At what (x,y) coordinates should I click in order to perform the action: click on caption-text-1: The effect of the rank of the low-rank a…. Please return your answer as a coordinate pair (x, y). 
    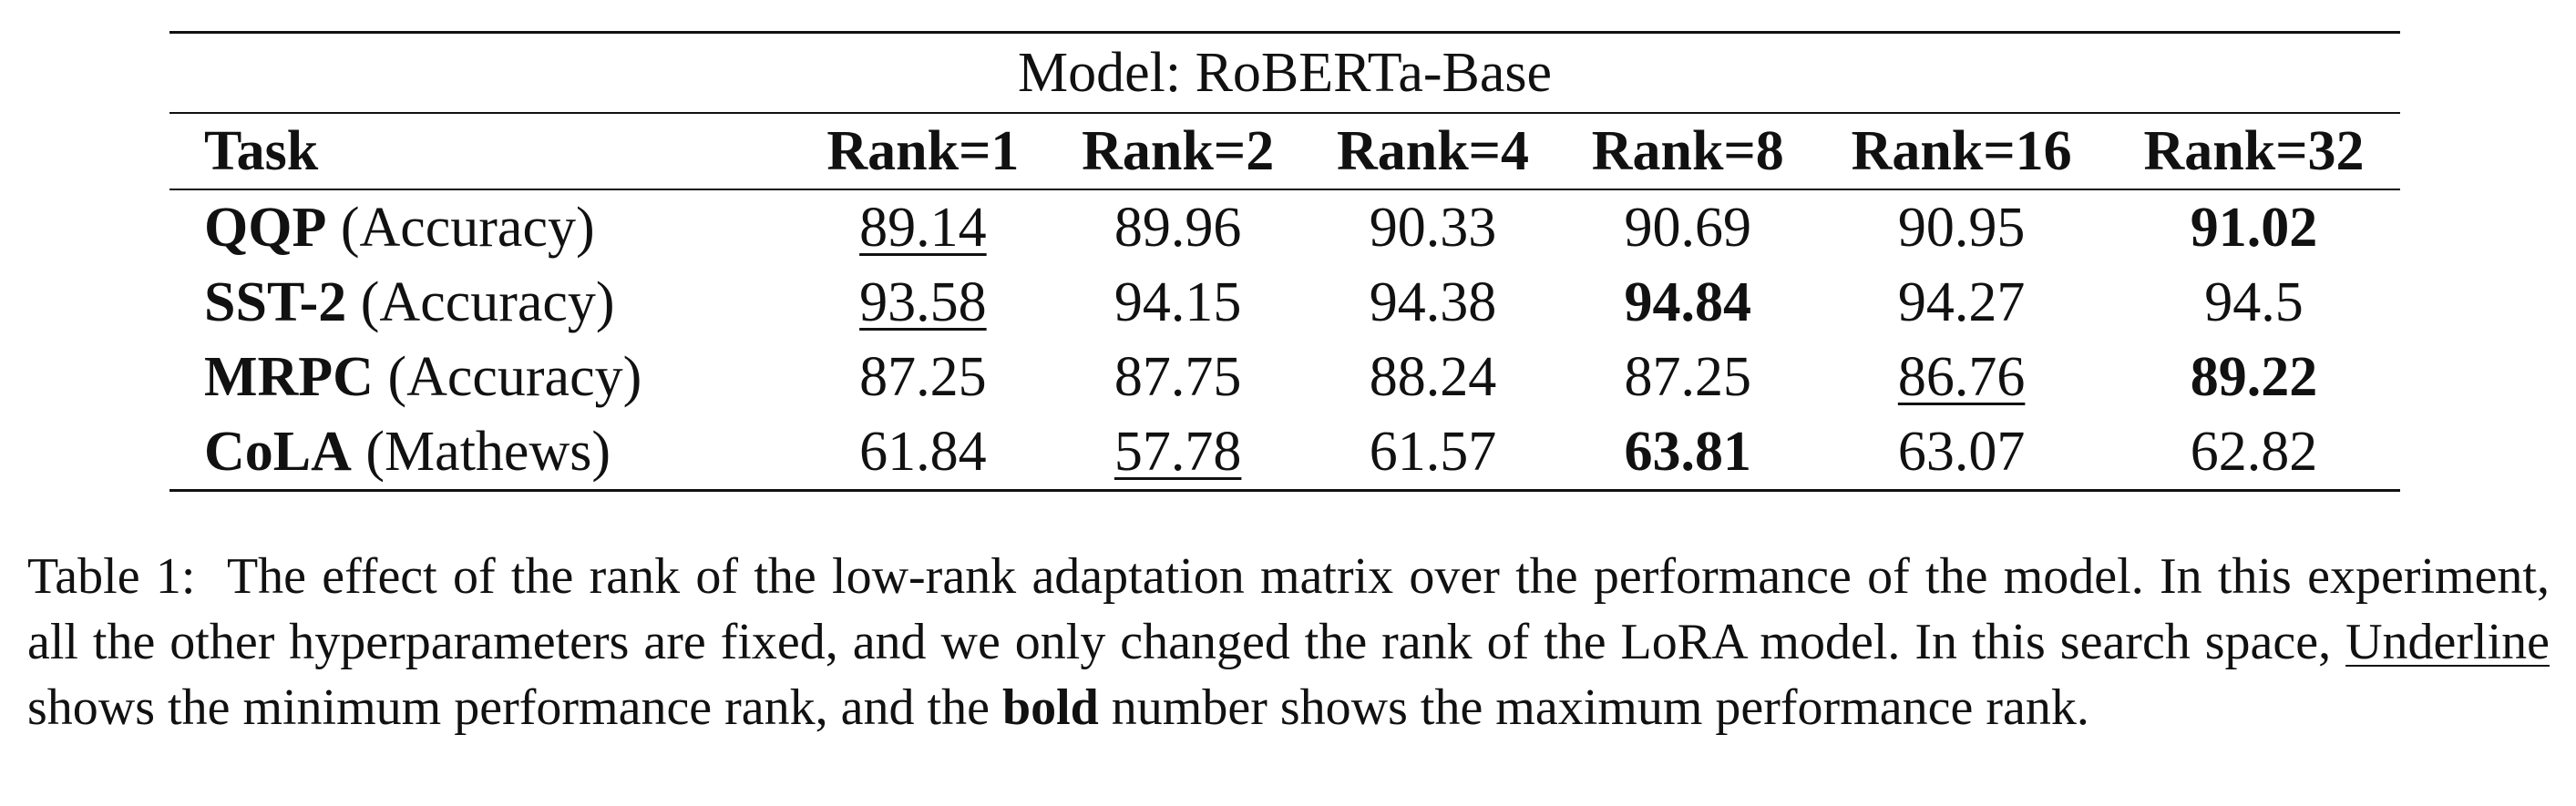
    Looking at the image, I should click on (1289, 609).